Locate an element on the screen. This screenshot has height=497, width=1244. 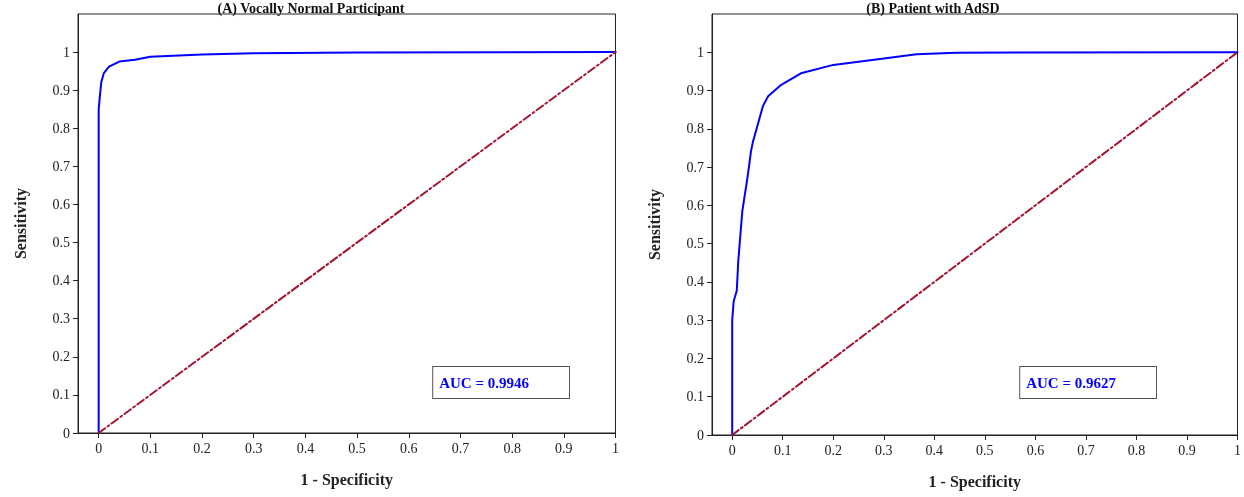
annotation: AUC = 0.9946 is located at coordinates (484, 382).